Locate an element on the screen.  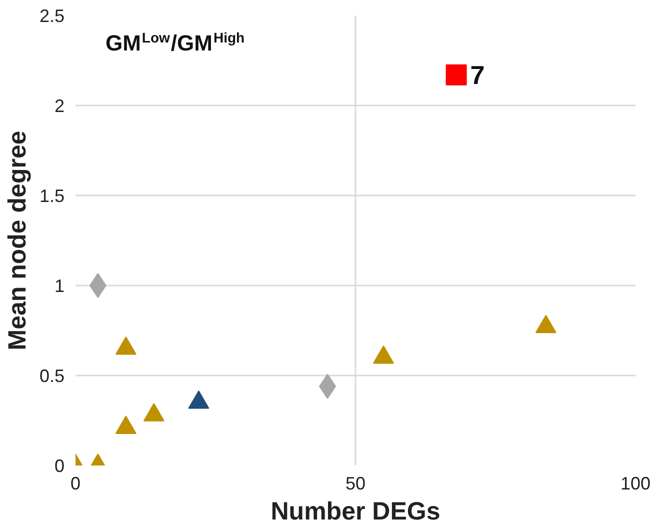
x-tick-label: 0 is located at coordinates (75, 484).